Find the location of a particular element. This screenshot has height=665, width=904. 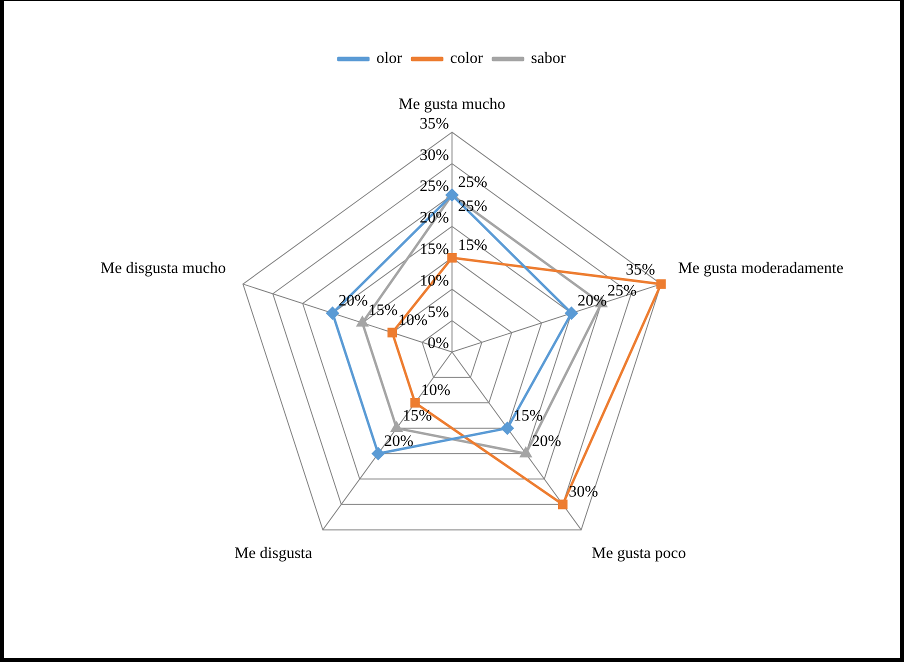

data-label: 35% is located at coordinates (641, 269).